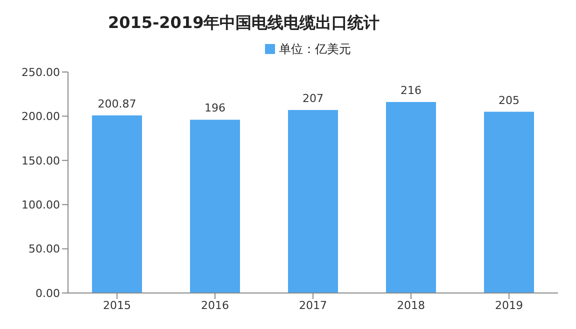 The height and width of the screenshot is (329, 576). What do you see at coordinates (215, 108) in the screenshot?
I see `data-label: 196` at bounding box center [215, 108].